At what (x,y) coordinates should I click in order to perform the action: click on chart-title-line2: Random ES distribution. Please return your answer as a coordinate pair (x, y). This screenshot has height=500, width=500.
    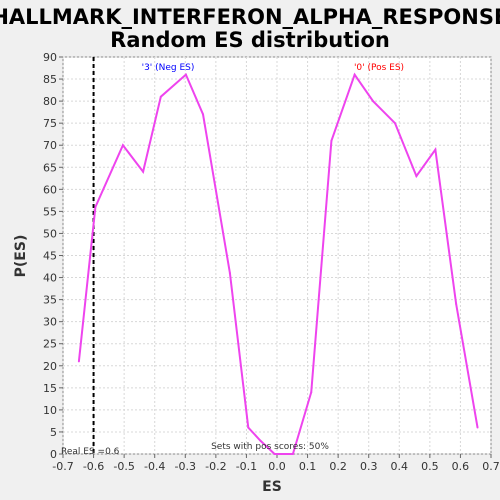
    Looking at the image, I should click on (250, 40).